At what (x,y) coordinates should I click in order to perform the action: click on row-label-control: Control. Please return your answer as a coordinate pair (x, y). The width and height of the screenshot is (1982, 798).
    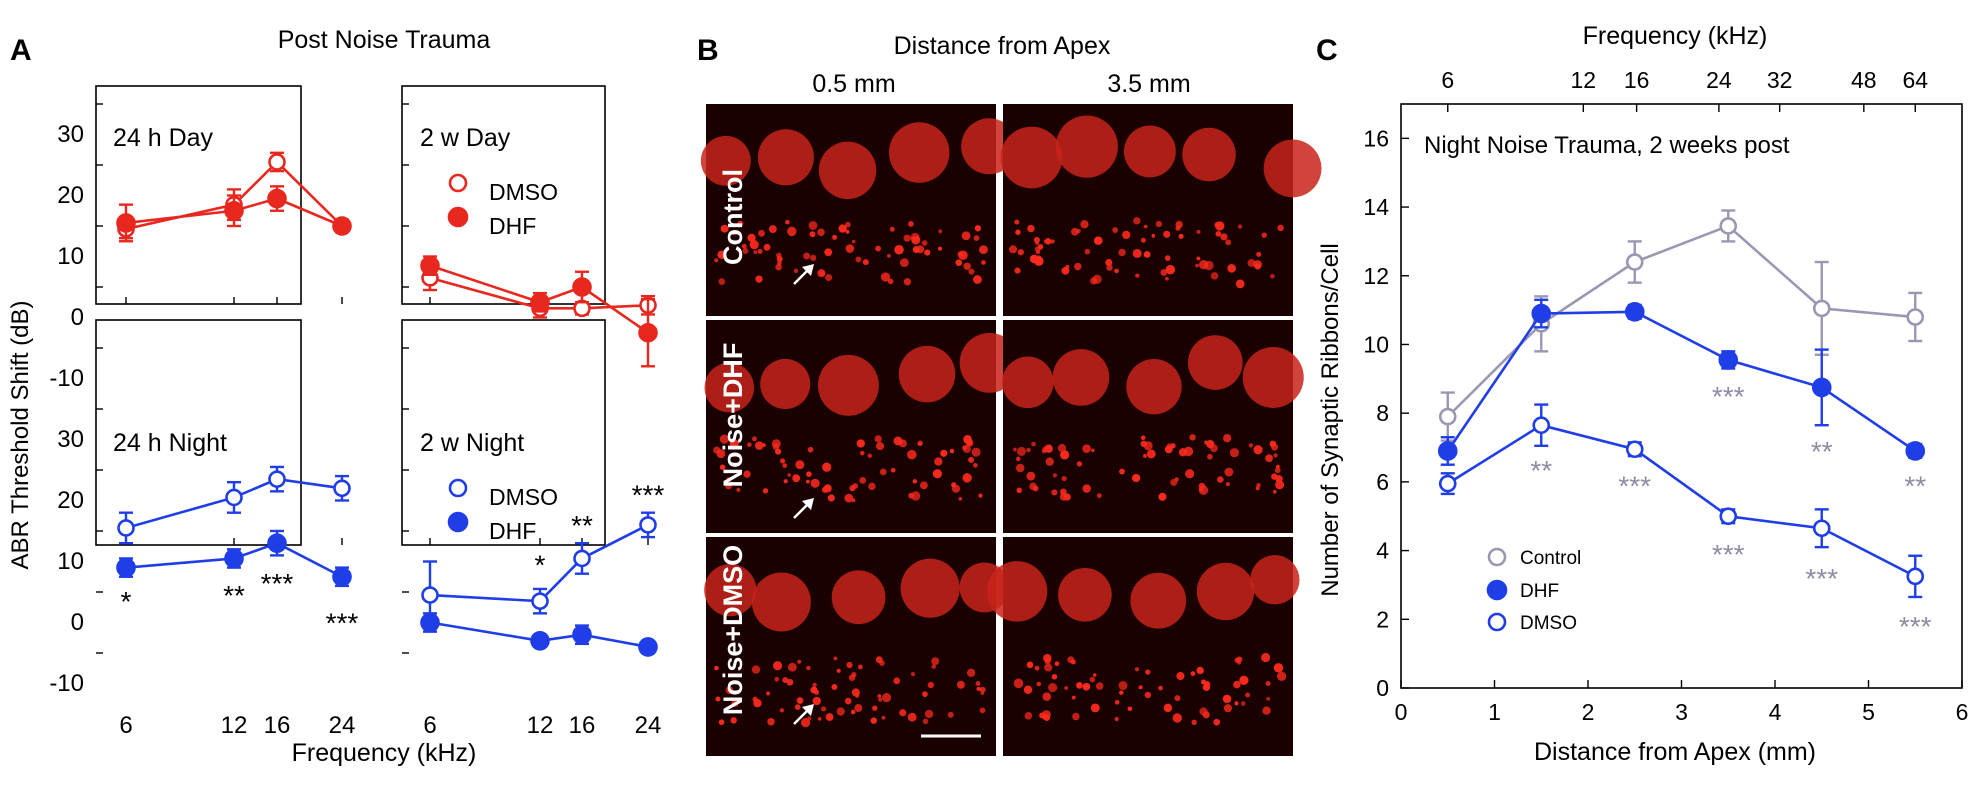
    Looking at the image, I should click on (733, 217).